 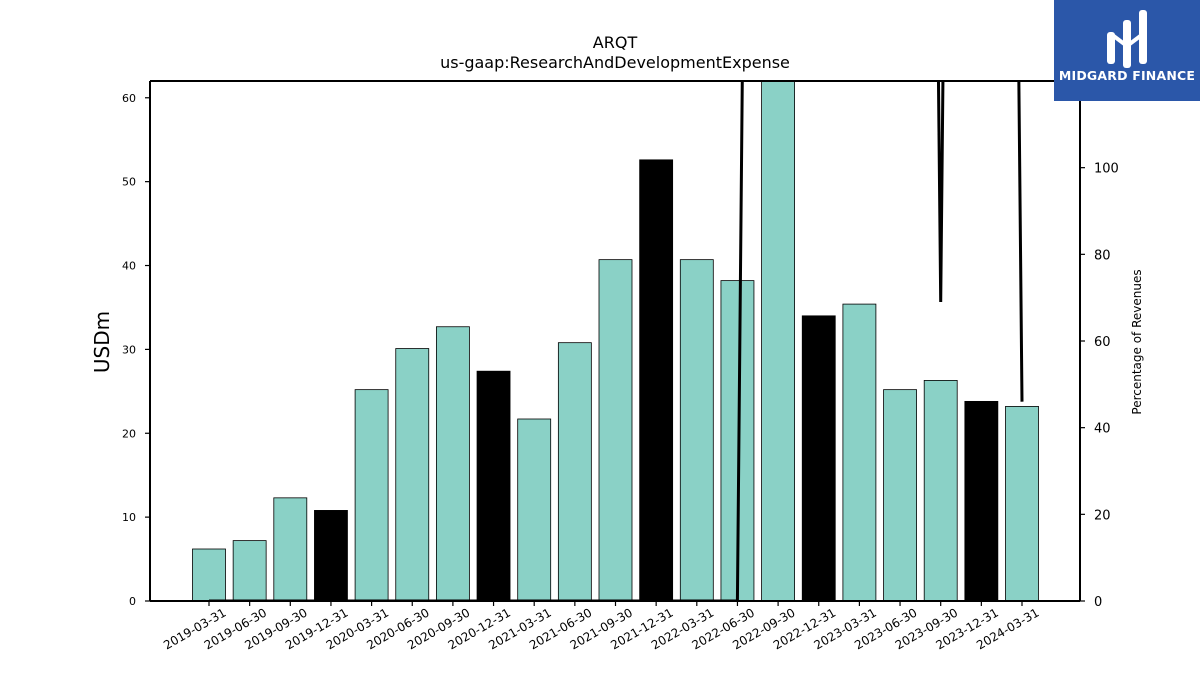 I want to click on y-right-tick-label: 60, so click(x=1102, y=342).